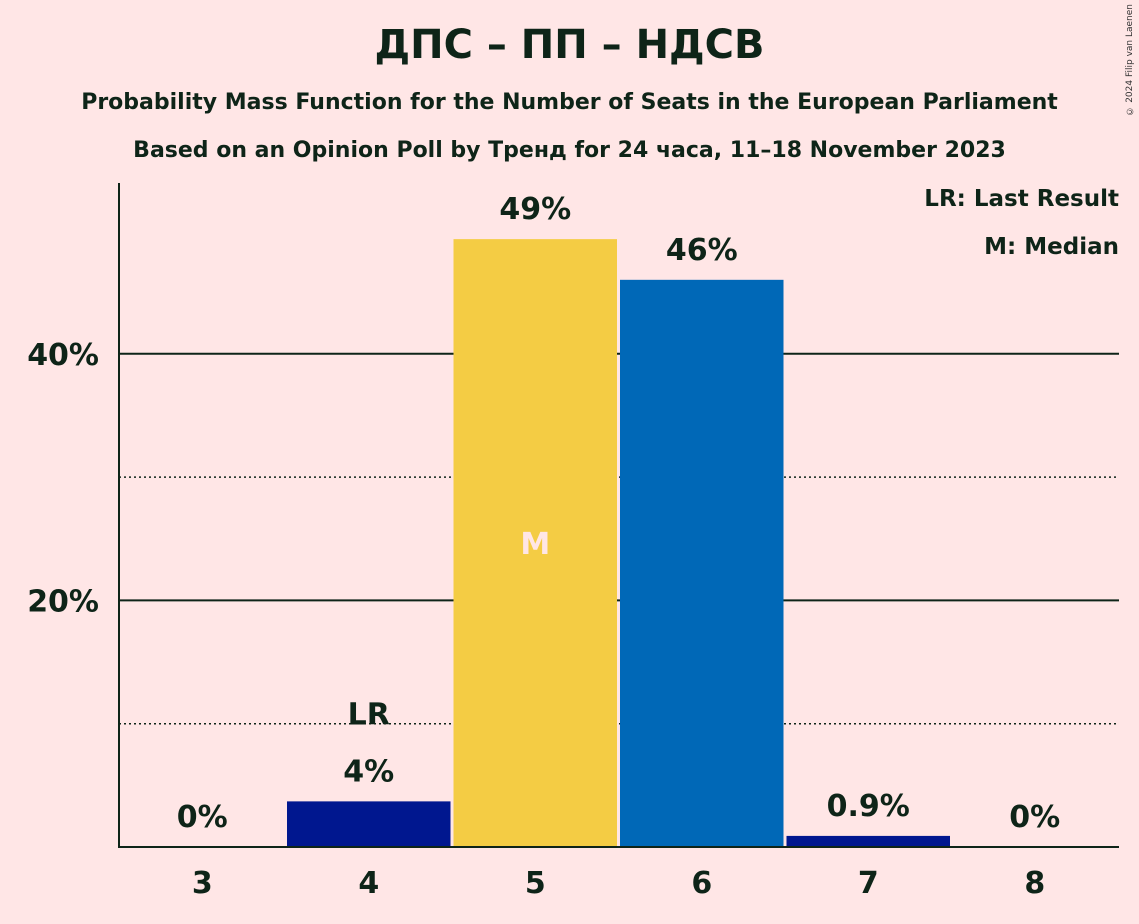  I want to click on x-tick-label: 8, so click(1034, 883).